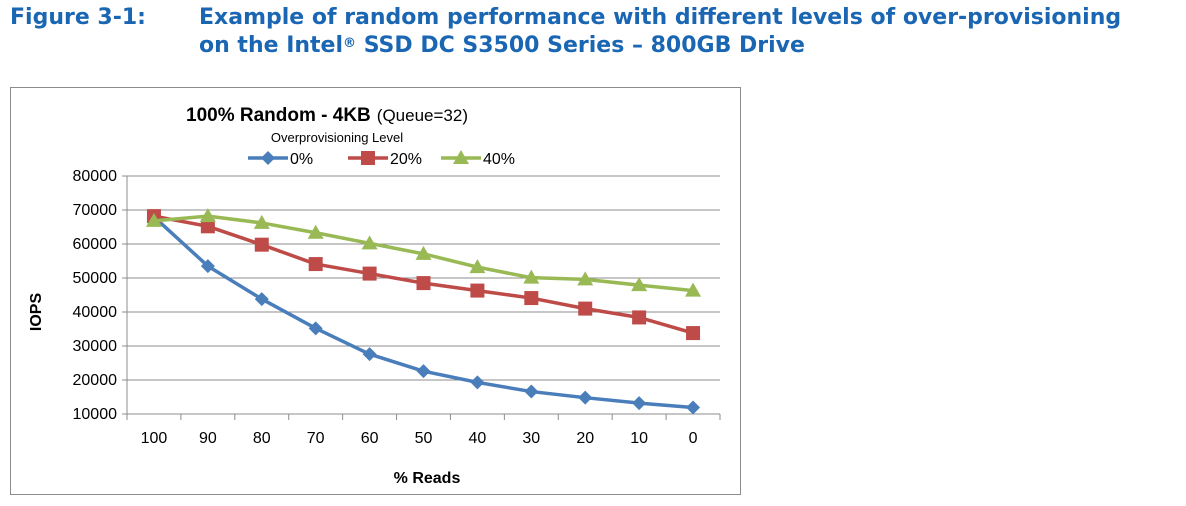  What do you see at coordinates (95, 210) in the screenshot?
I see `y-tick-label: 70000` at bounding box center [95, 210].